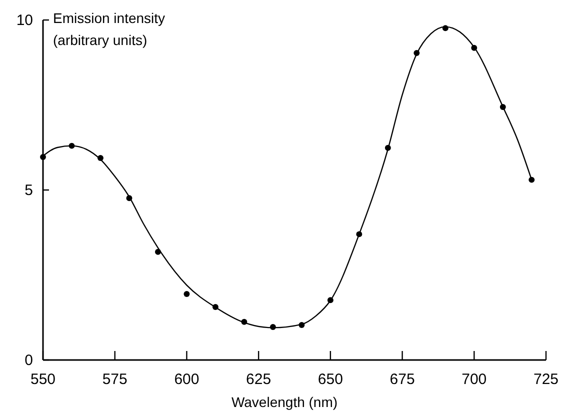 The width and height of the screenshot is (565, 415). I want to click on y-axis-title: Emission intensity (arbitrary units), so click(109, 29).